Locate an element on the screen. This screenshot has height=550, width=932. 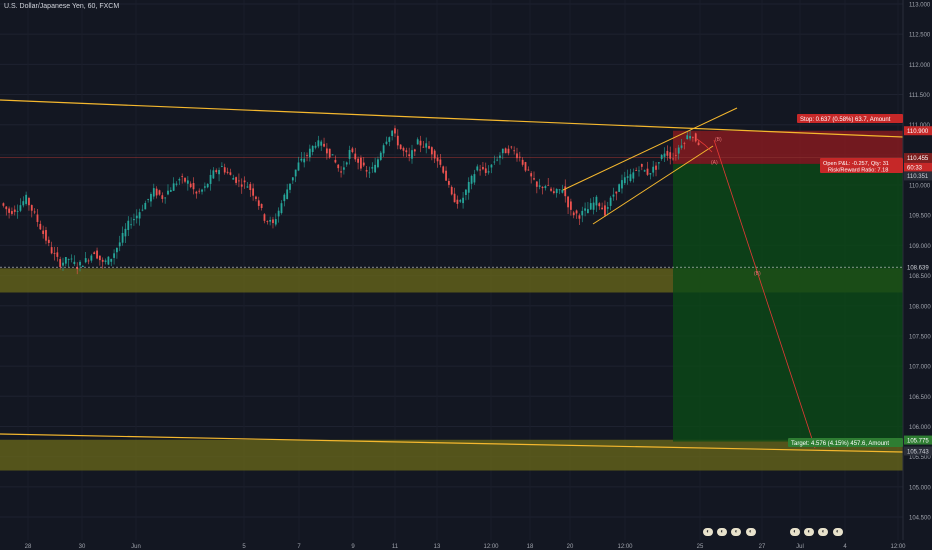
x-tick-label: 30 is located at coordinates (82, 547).